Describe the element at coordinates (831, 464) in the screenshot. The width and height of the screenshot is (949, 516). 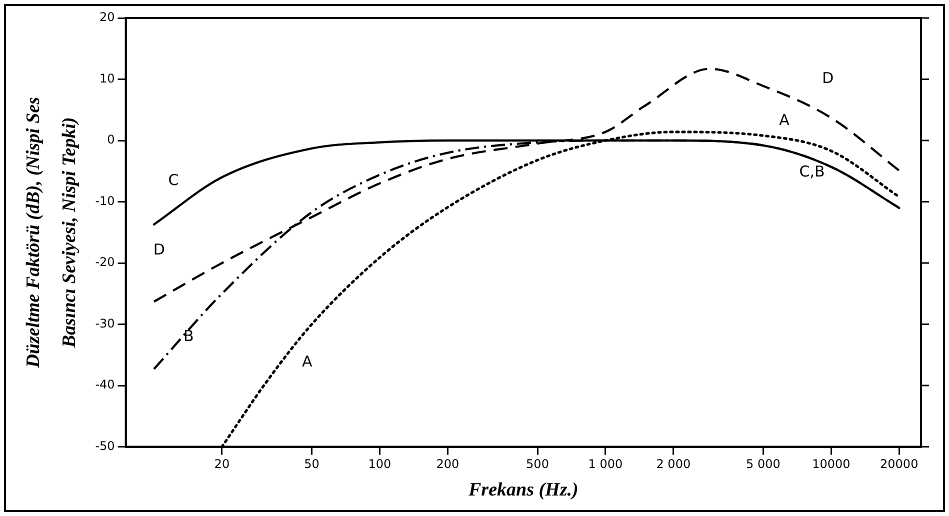
I see `x-tick-label: 10000` at that location.